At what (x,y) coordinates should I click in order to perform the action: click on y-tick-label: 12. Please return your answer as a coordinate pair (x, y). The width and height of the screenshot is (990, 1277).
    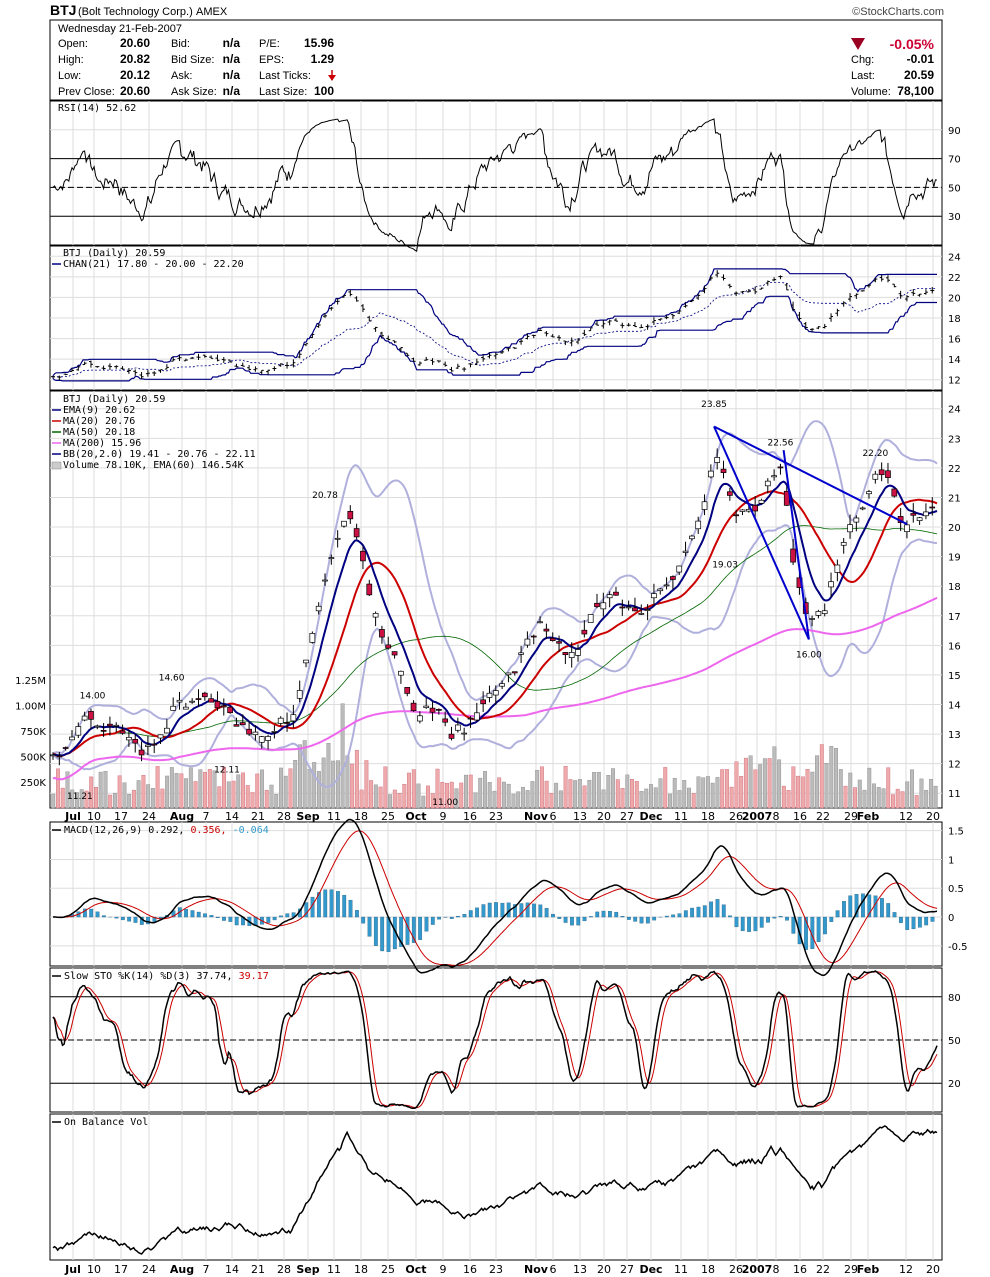
    Looking at the image, I should click on (954, 765).